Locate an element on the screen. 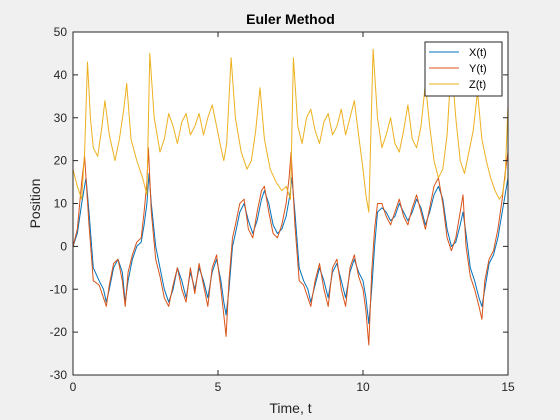 This screenshot has height=420, width=560. x-axis-title: Time, t is located at coordinates (290, 408).